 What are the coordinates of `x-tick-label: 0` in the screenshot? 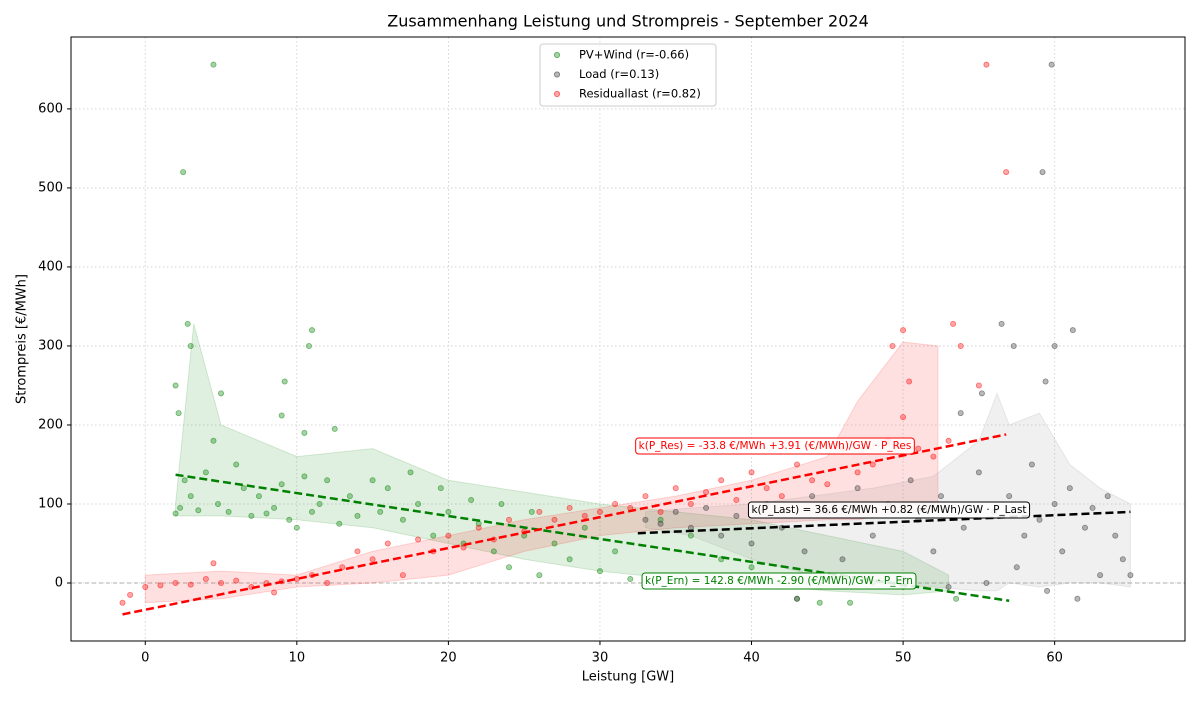 It's located at (145, 658).